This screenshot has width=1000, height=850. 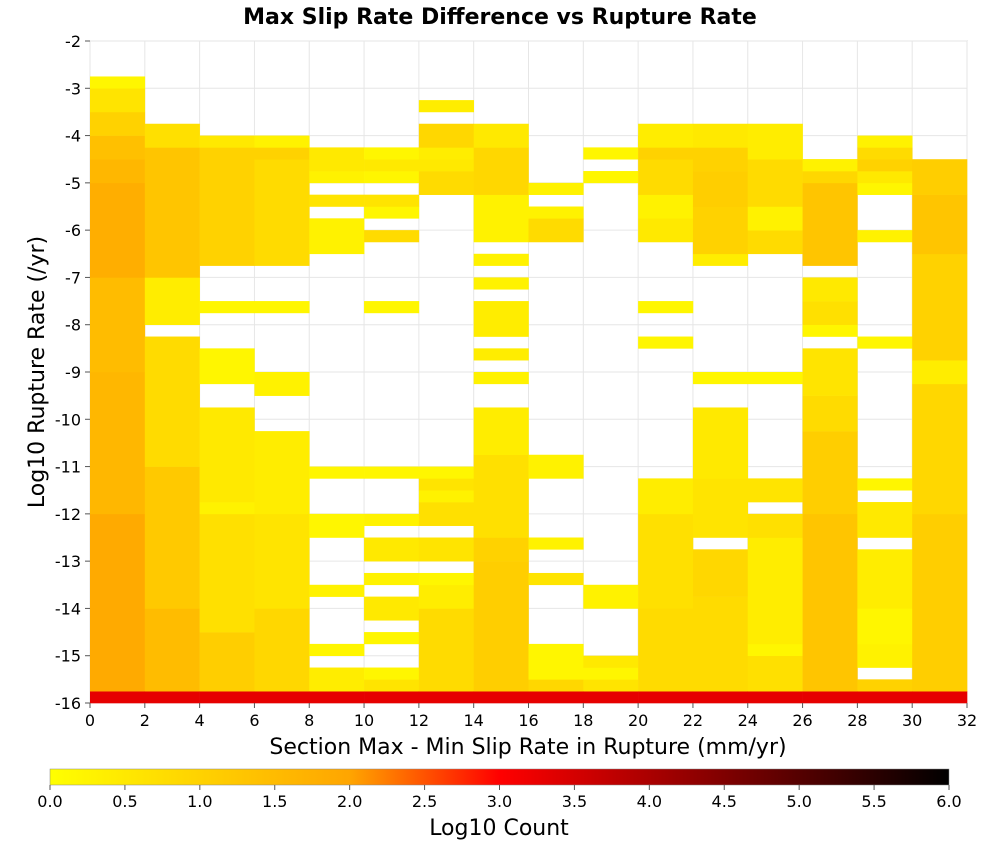 What do you see at coordinates (200, 720) in the screenshot?
I see `x-tick-label: 4` at bounding box center [200, 720].